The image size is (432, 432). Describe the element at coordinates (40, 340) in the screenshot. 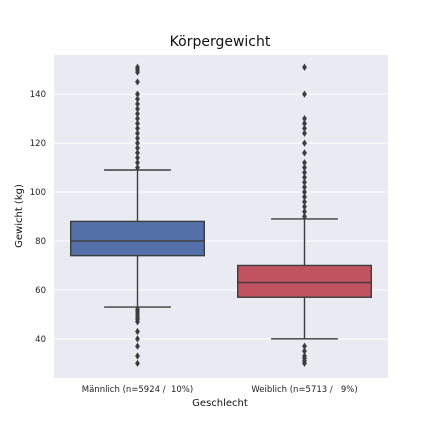

I see `y-tick-label: 40` at that location.